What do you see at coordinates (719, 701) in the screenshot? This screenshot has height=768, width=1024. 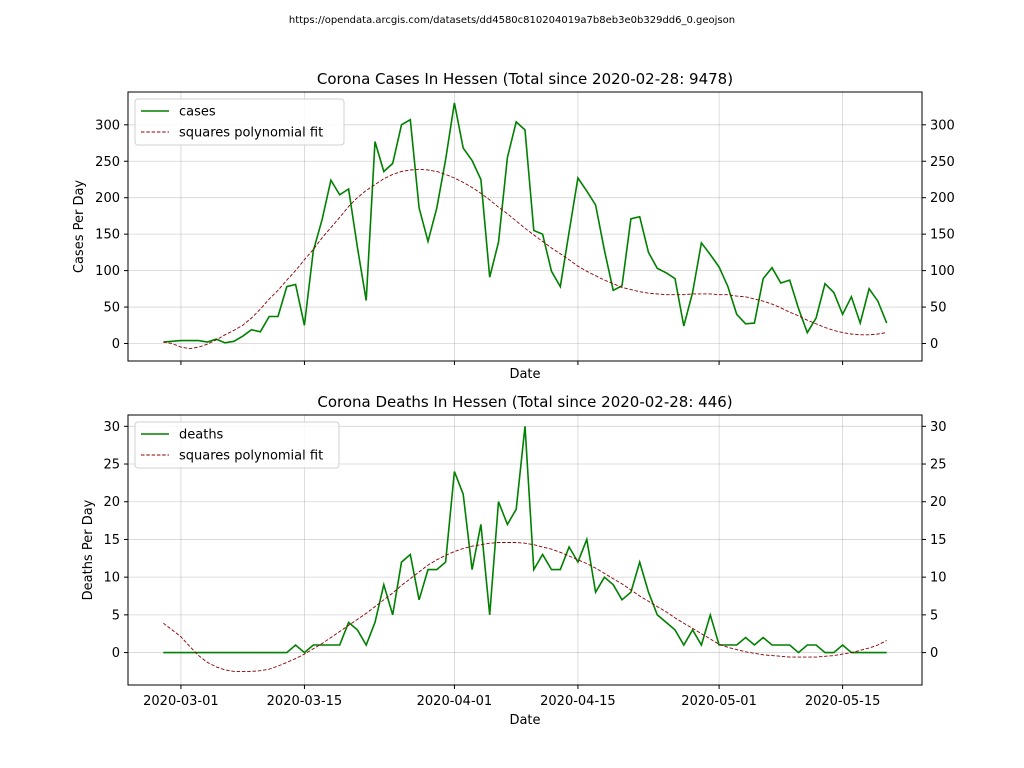 I see `x-tick-label: 2020-05-01` at bounding box center [719, 701].